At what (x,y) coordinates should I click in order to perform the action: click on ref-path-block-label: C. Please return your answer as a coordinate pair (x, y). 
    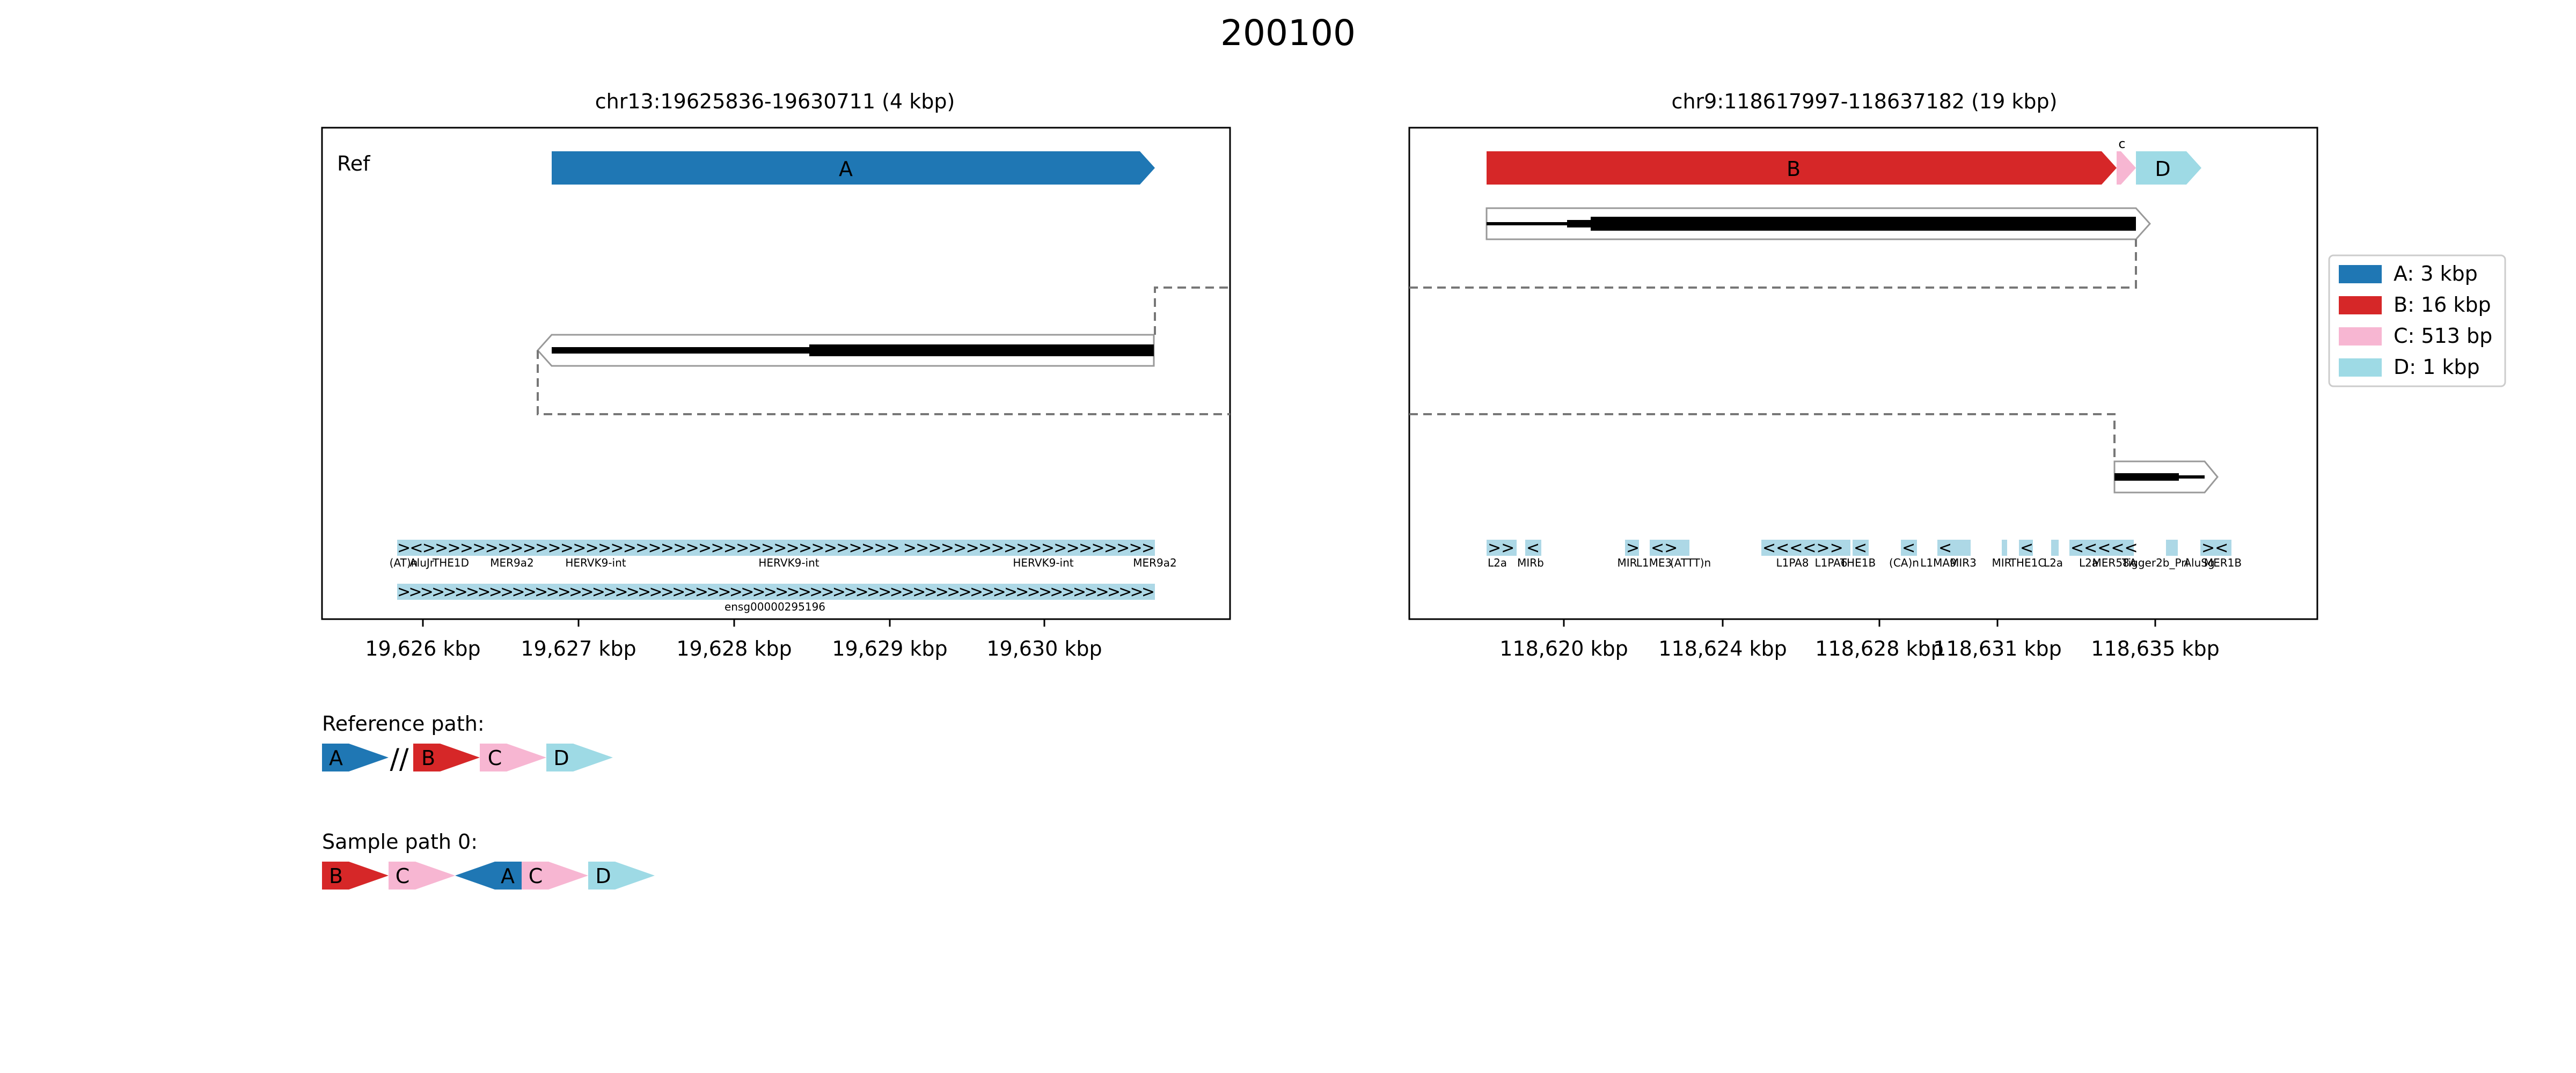
    Looking at the image, I should click on (495, 758).